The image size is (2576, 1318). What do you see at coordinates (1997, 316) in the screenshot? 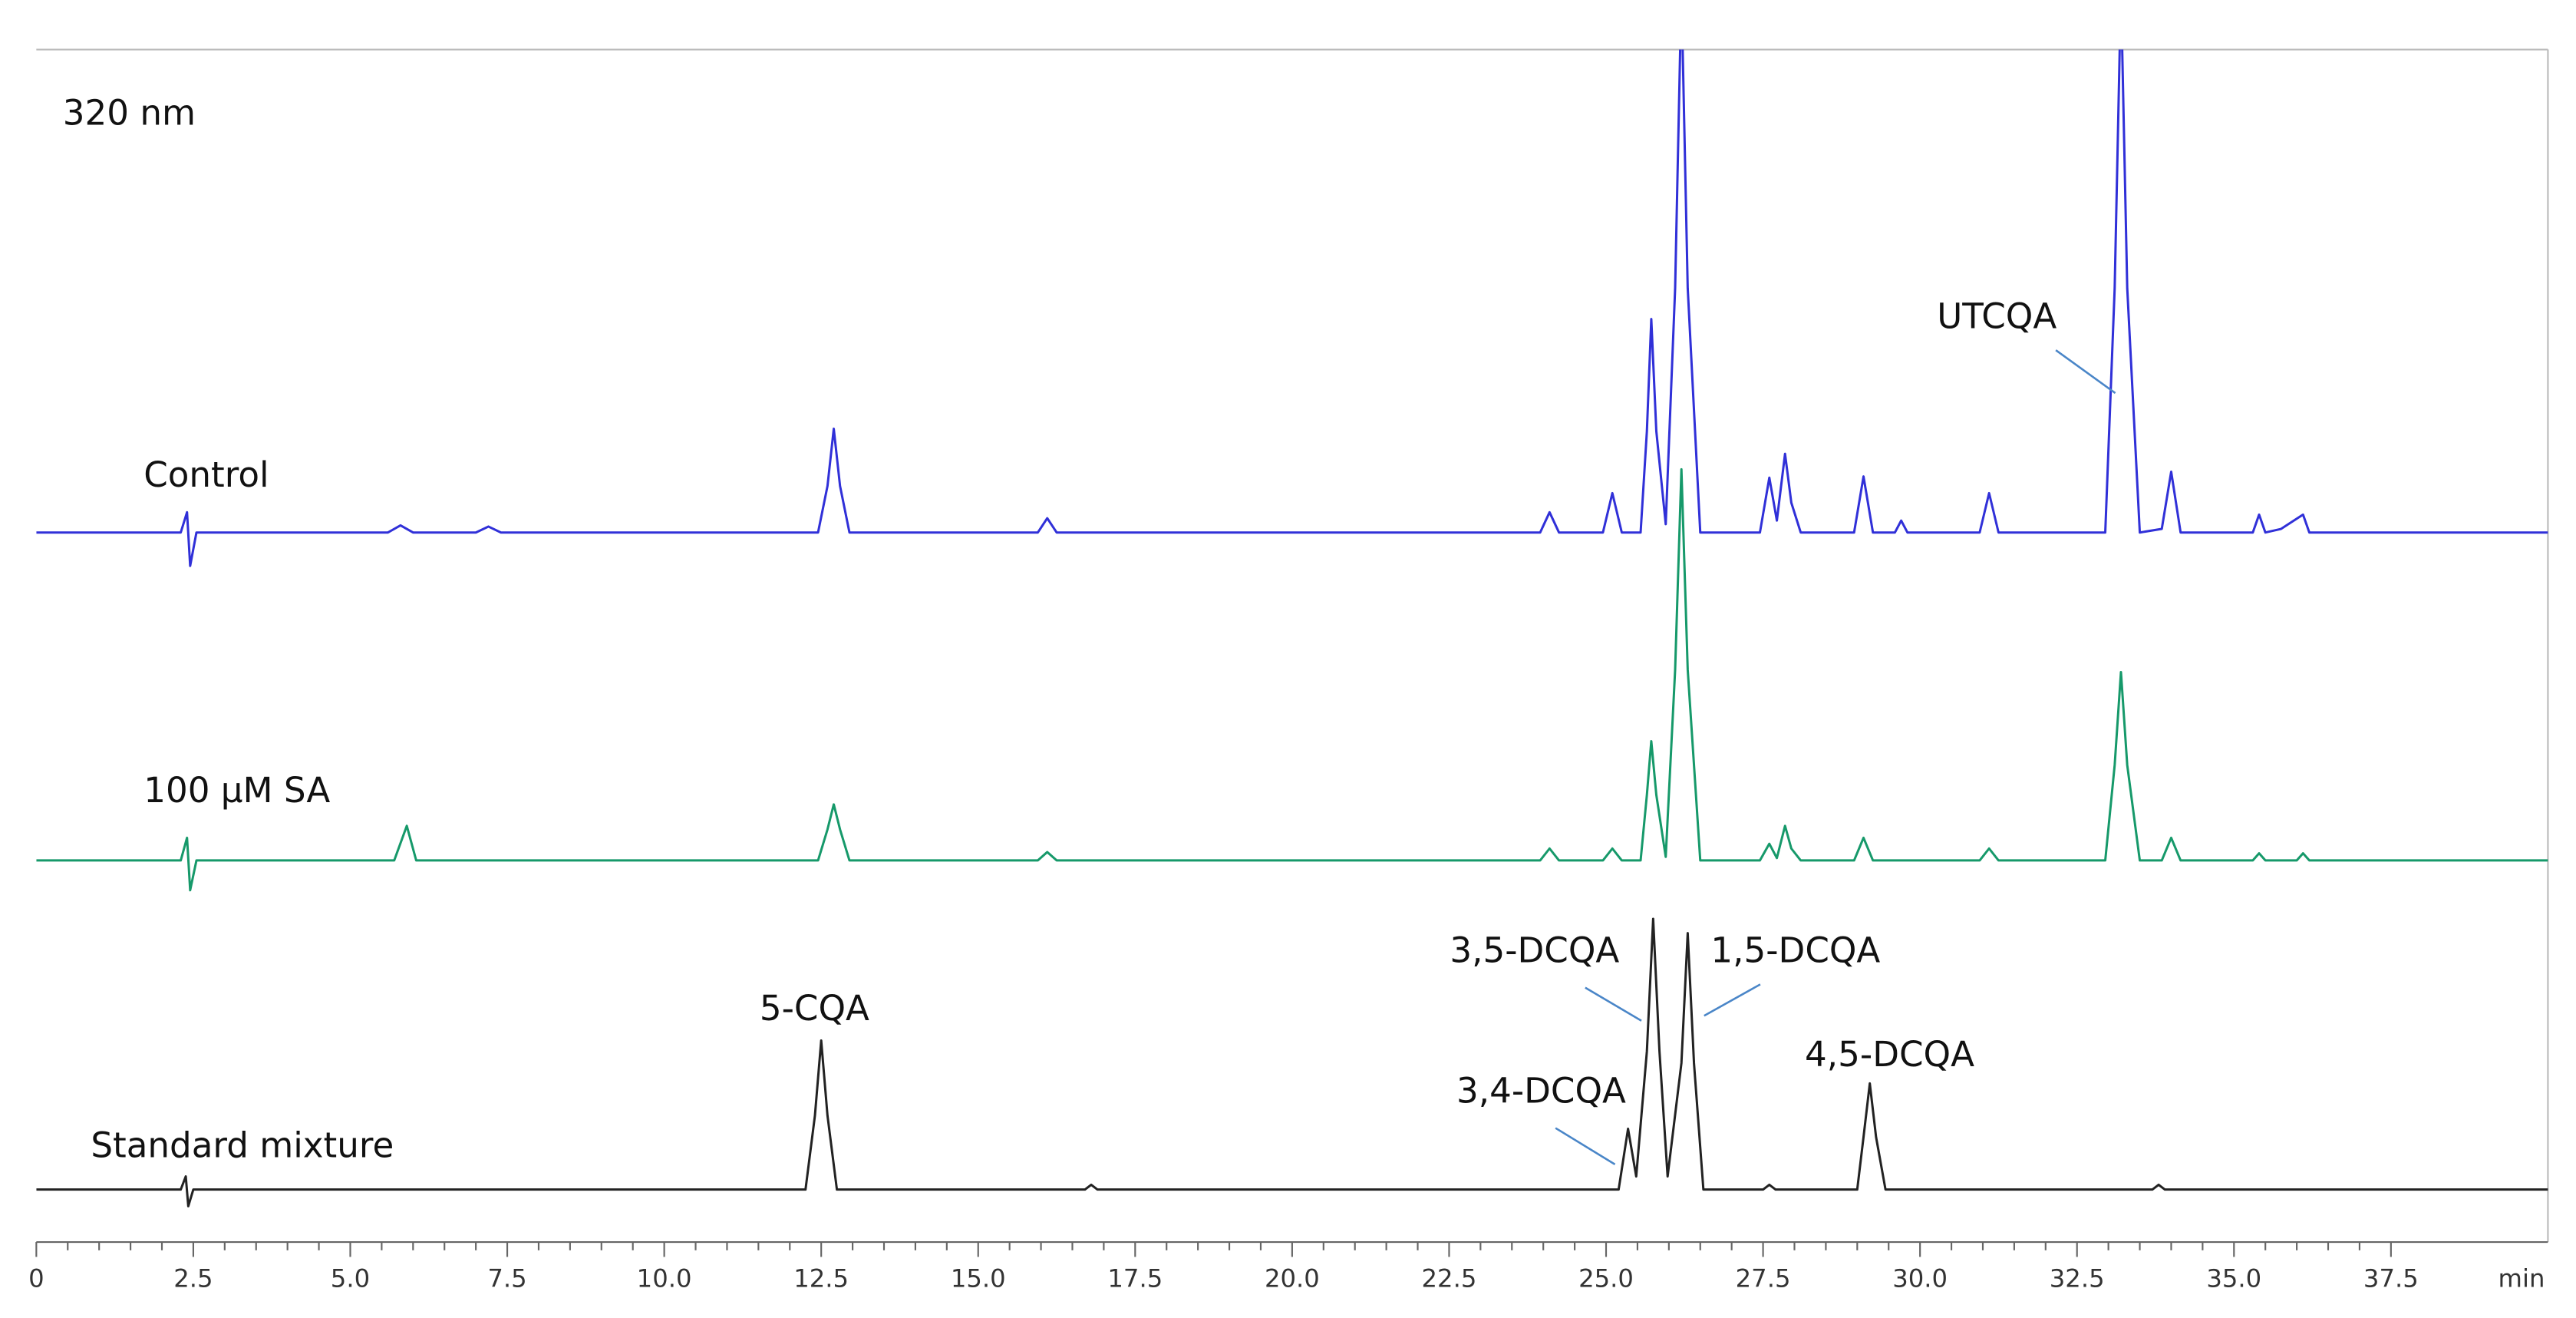
I see `peak-label: UTCQA` at bounding box center [1997, 316].